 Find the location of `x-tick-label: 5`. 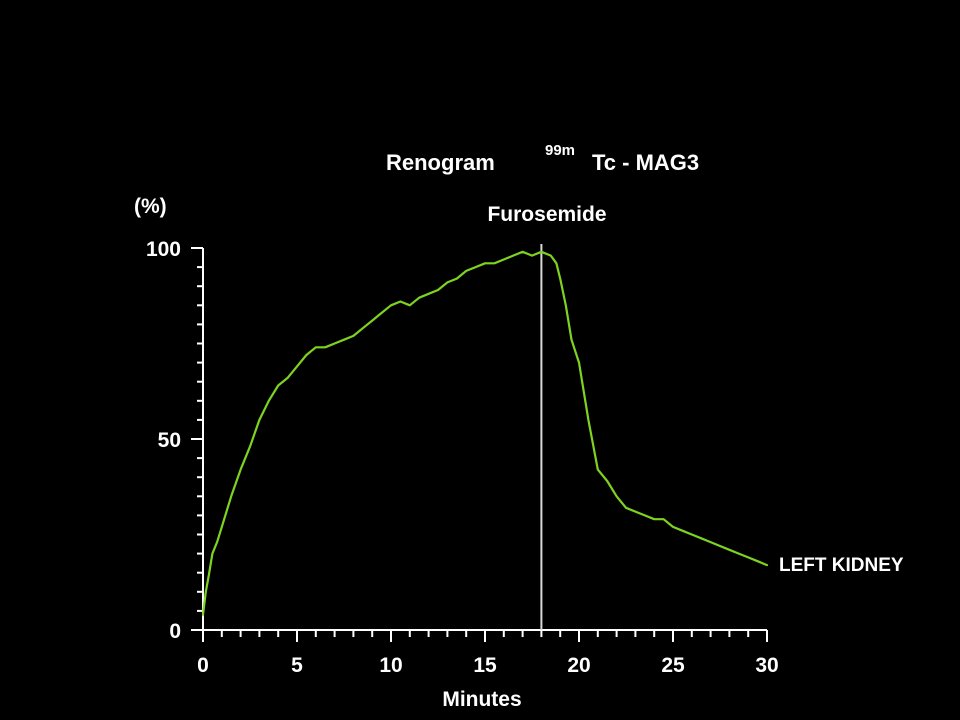

x-tick-label: 5 is located at coordinates (297, 665).